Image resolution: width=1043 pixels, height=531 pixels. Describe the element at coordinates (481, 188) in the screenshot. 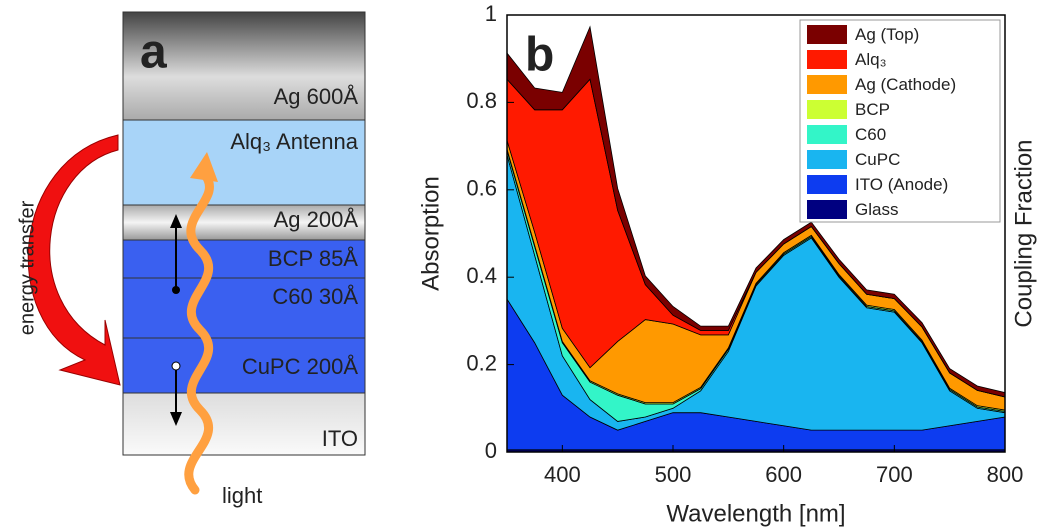

I see `y-tick-label: 0.6` at that location.